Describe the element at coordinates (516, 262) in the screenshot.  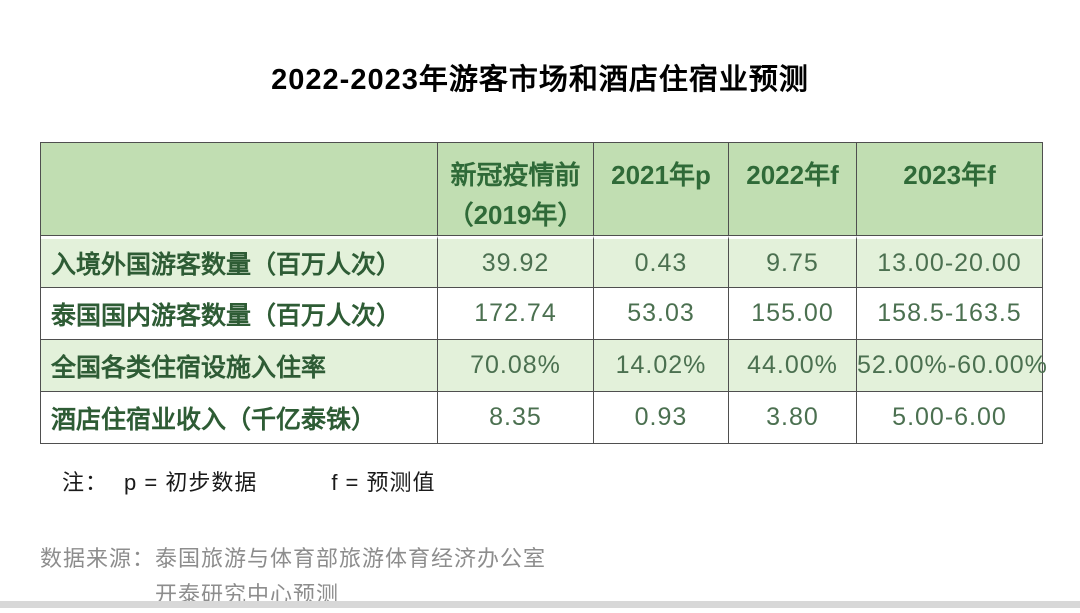
I see `cell-value: 39.92` at that location.